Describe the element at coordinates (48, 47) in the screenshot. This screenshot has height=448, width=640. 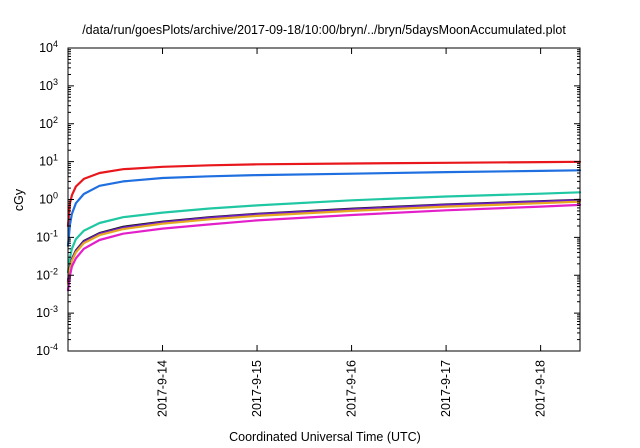
I see `y-tick-label: 10⁴` at that location.